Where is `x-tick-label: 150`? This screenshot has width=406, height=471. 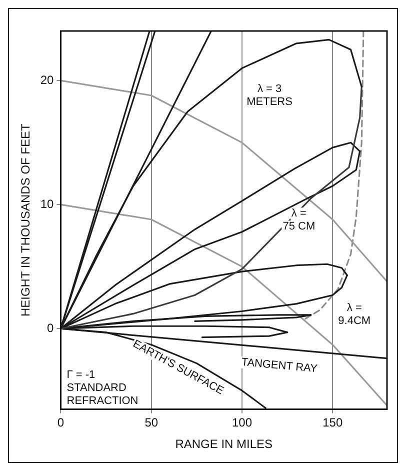 x-tick-label: 150 is located at coordinates (332, 423).